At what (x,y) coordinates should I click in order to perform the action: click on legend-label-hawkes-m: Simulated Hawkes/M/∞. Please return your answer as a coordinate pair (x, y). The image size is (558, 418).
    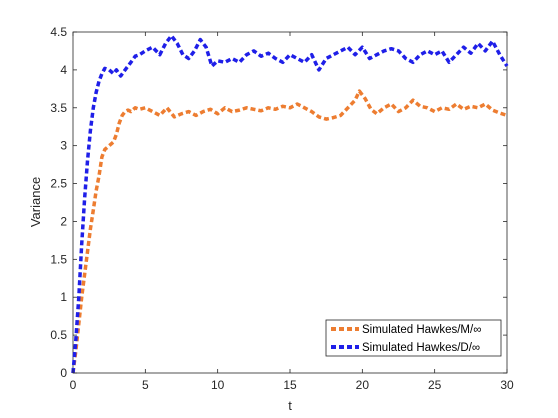
    Looking at the image, I should click on (421, 330).